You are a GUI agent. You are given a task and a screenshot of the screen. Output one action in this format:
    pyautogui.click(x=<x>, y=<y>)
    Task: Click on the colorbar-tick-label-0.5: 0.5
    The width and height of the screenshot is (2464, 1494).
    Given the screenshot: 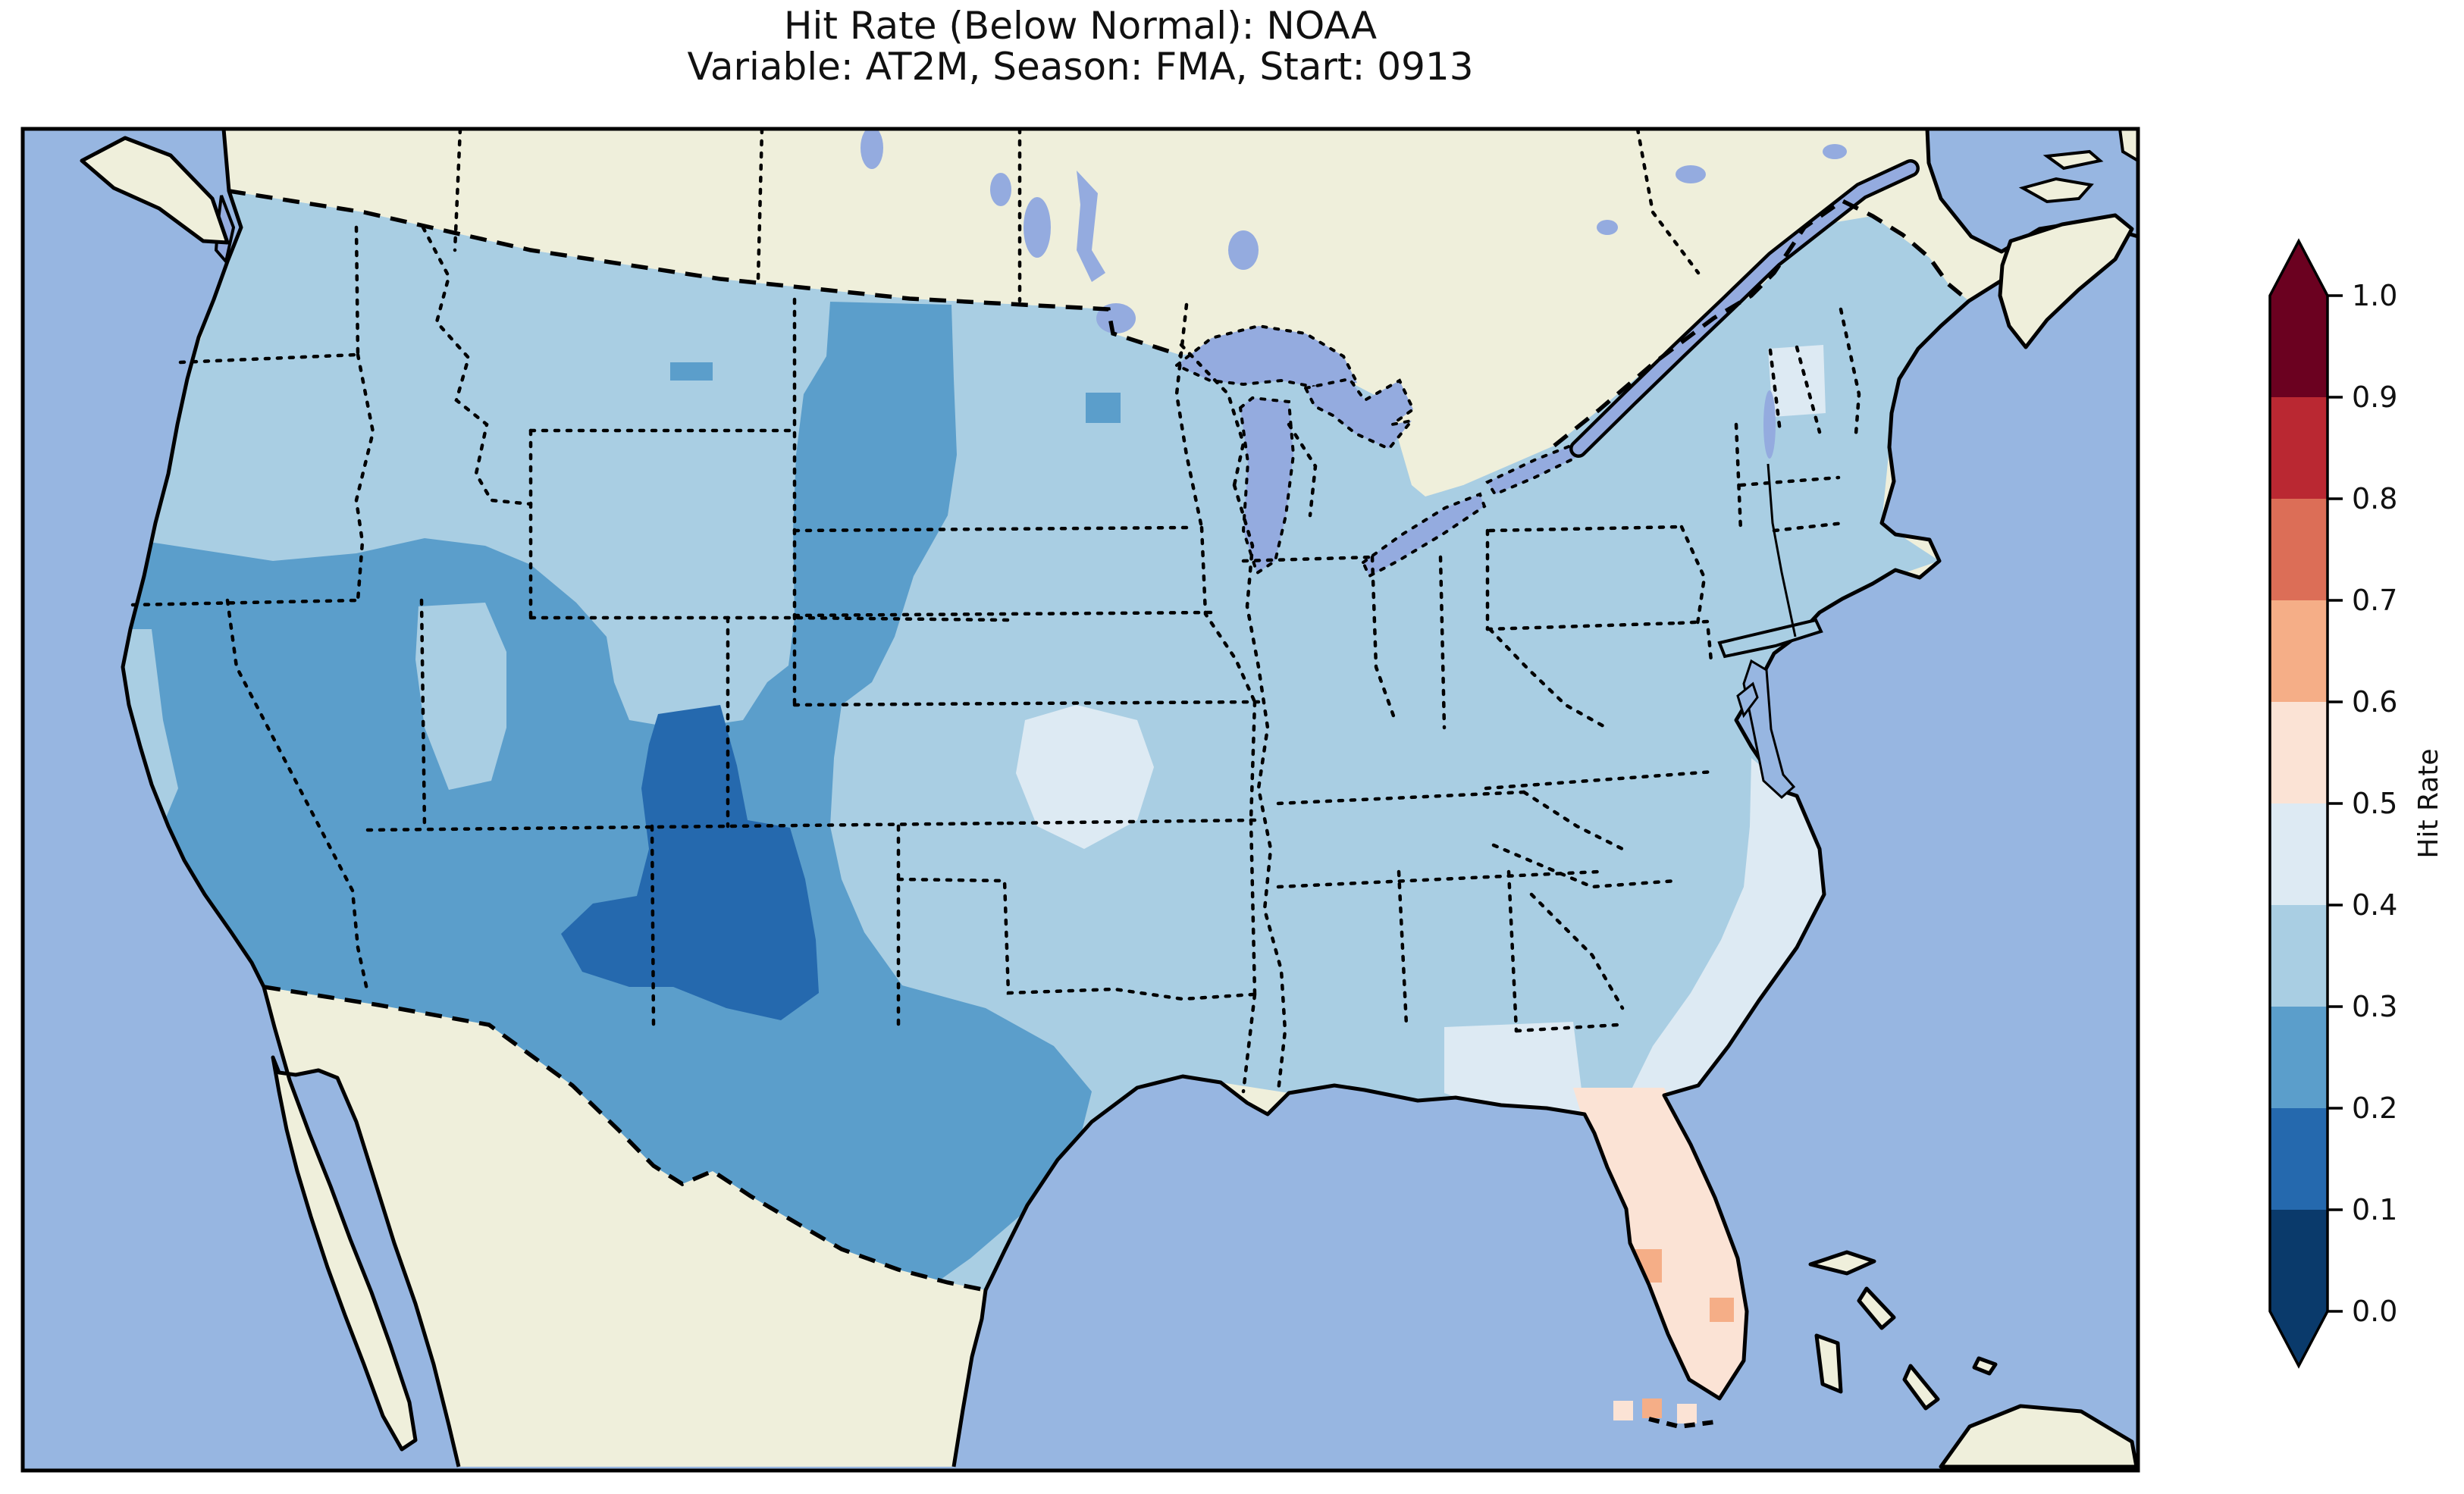 What is the action you would take?
    pyautogui.click(x=2374, y=803)
    